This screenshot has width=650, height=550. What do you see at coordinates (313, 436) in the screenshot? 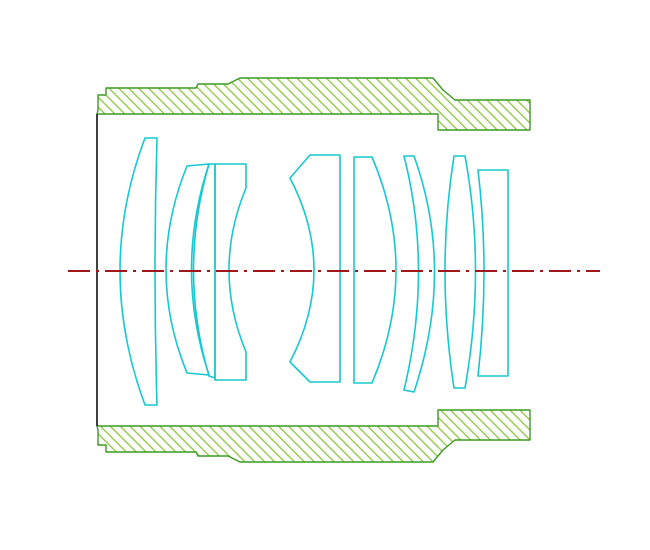
I see `housing-bottom` at bounding box center [313, 436].